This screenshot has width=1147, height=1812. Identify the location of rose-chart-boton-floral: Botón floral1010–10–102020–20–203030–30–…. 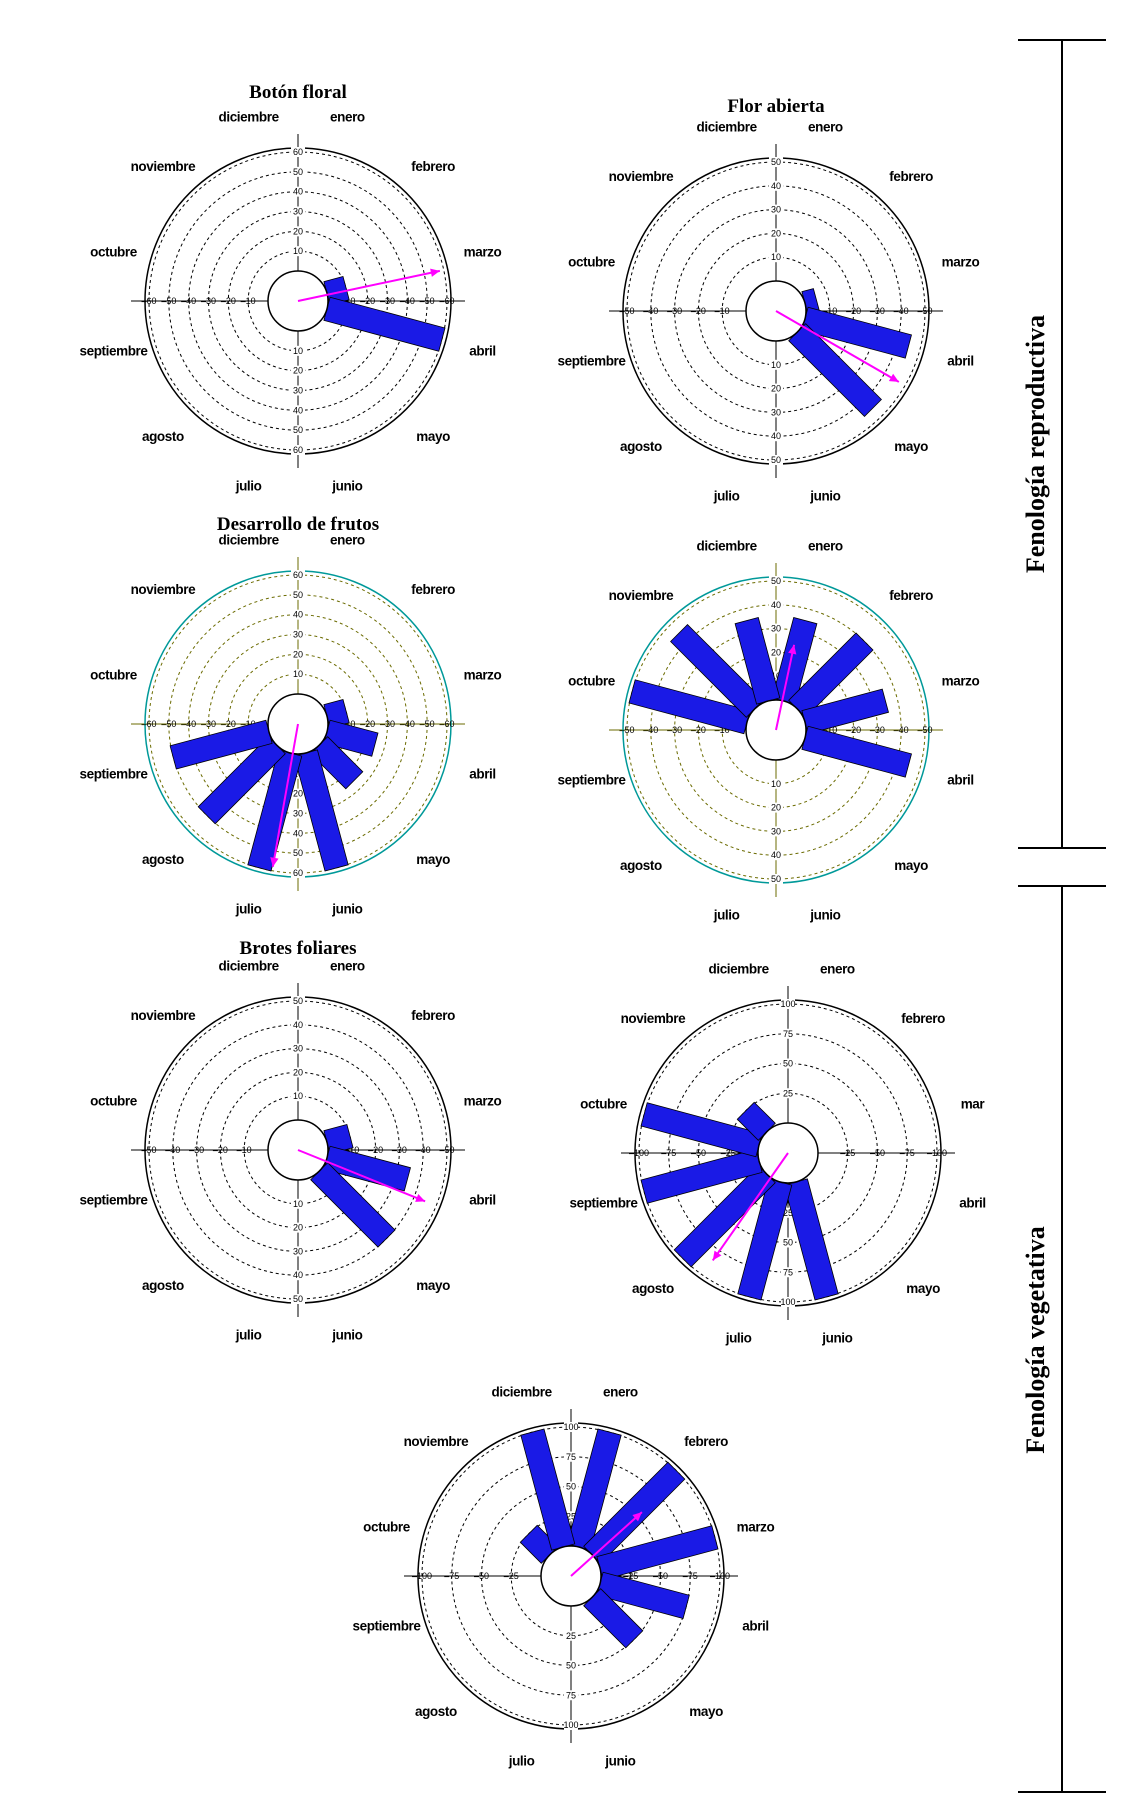
(290, 288).